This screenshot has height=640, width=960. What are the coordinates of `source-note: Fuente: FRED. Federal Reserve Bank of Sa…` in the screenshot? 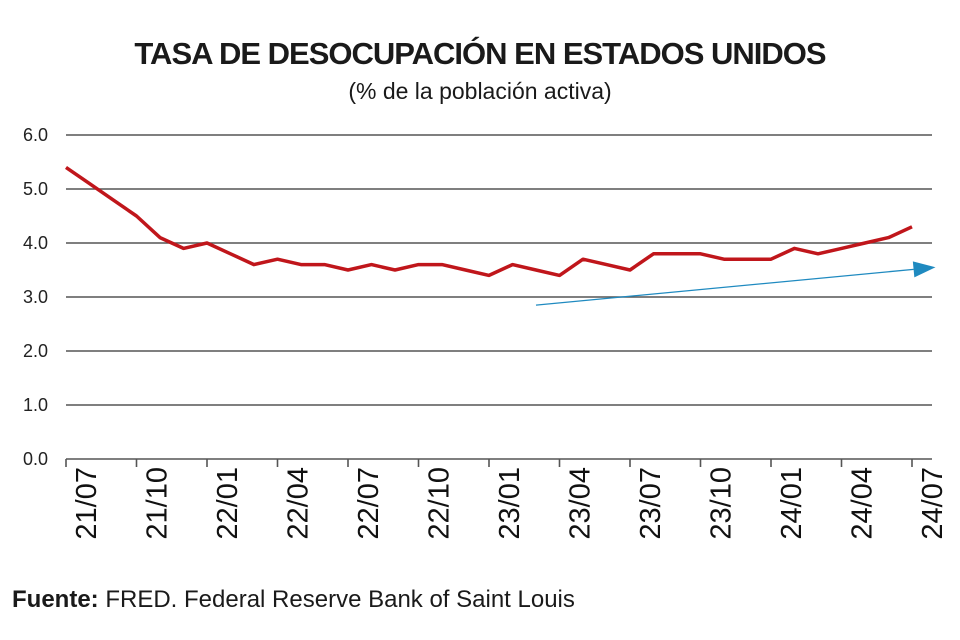 It's located at (293, 600).